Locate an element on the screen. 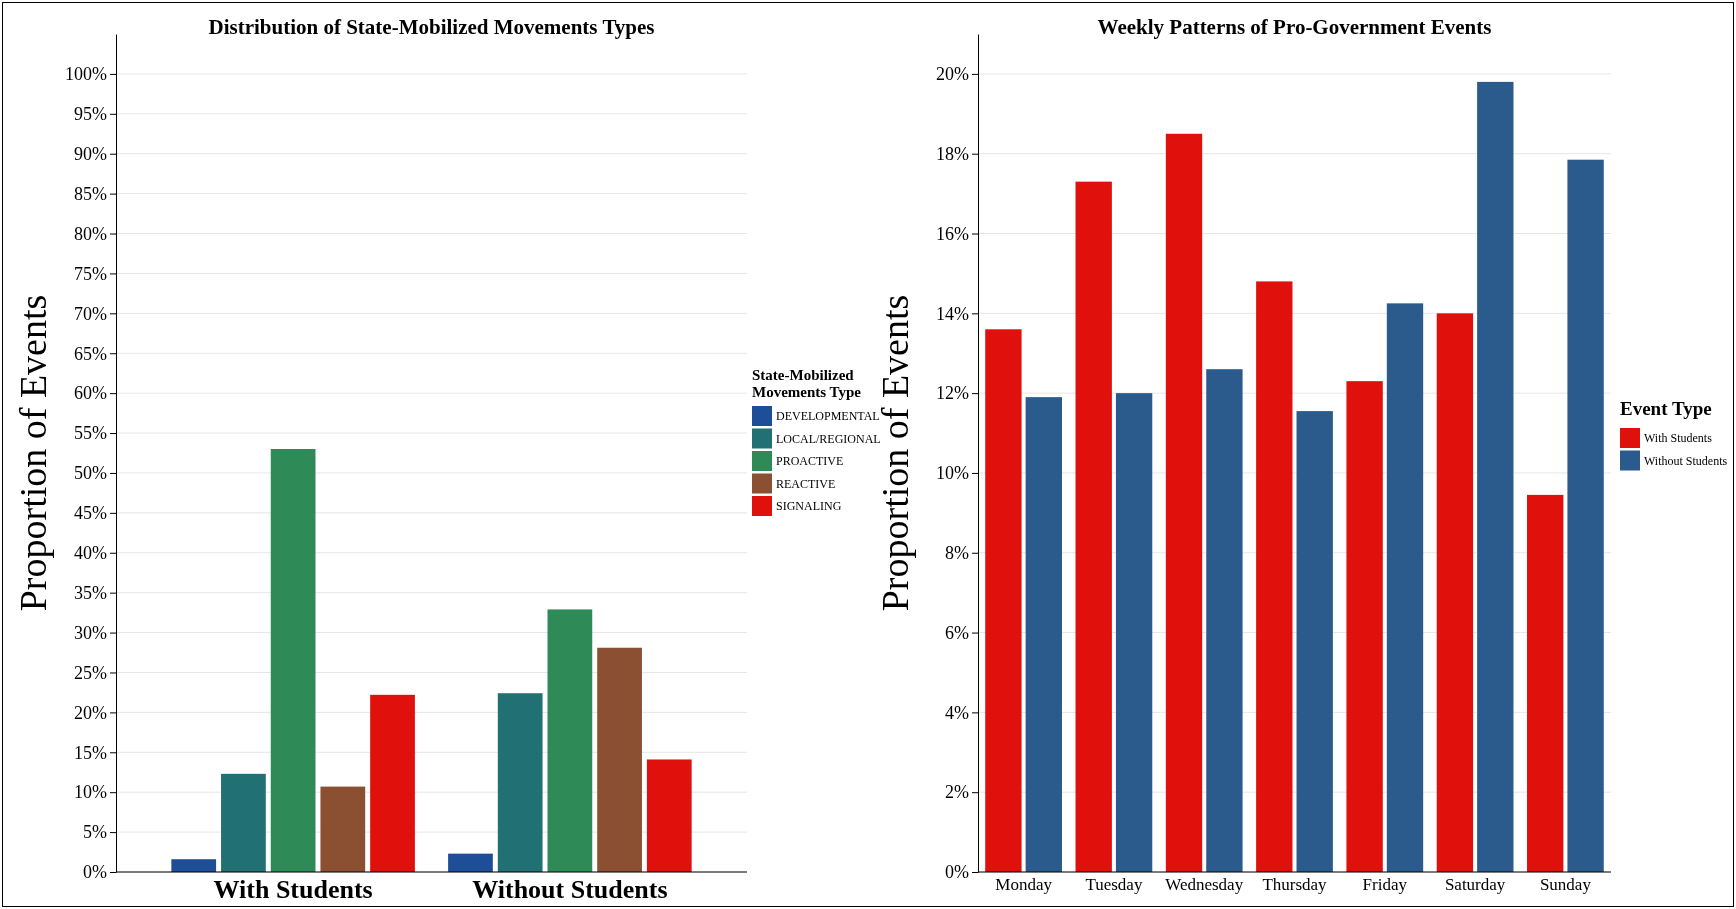  y-tick-label: 40% is located at coordinates (90, 553).